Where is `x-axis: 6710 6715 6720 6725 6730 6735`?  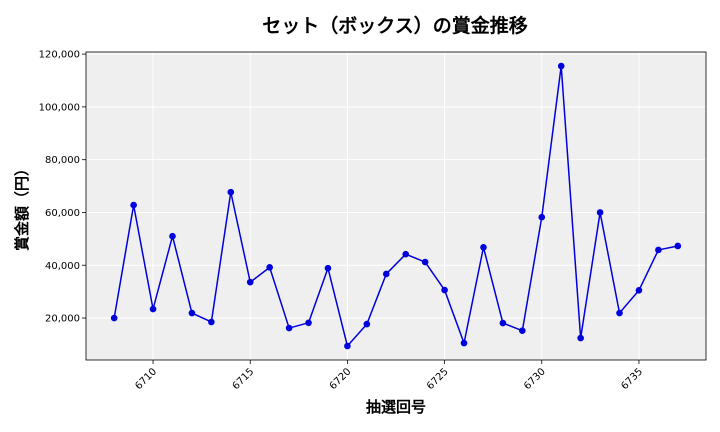 x-axis: 6710 6715 6720 6725 6730 6735 is located at coordinates (389, 376).